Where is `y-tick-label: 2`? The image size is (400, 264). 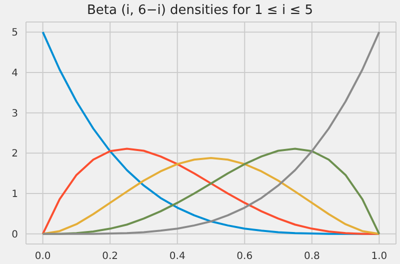 y-tick-label: 2 is located at coordinates (15, 154).